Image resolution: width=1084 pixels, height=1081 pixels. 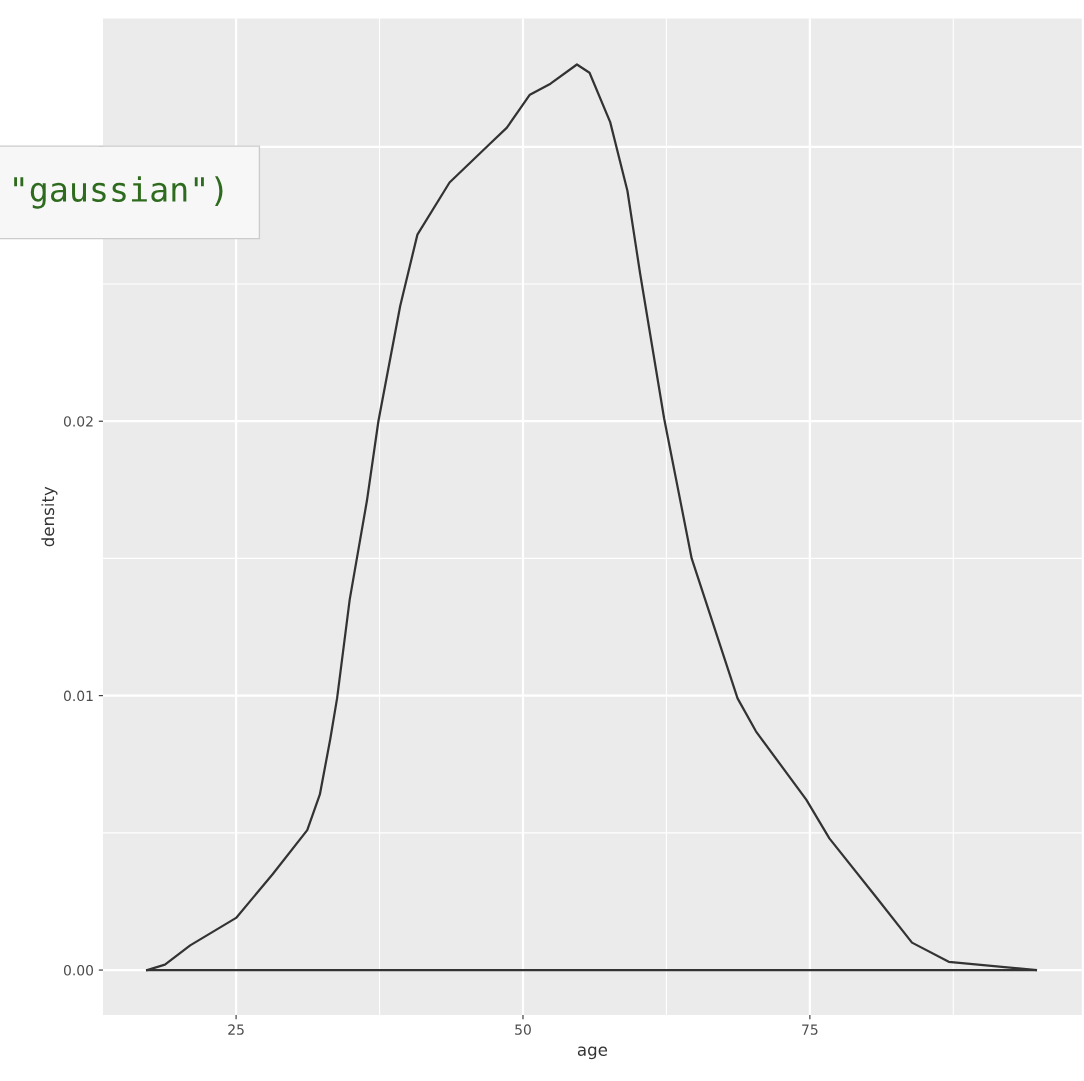 I want to click on y-tick-label: 0.00, so click(x=78, y=970).